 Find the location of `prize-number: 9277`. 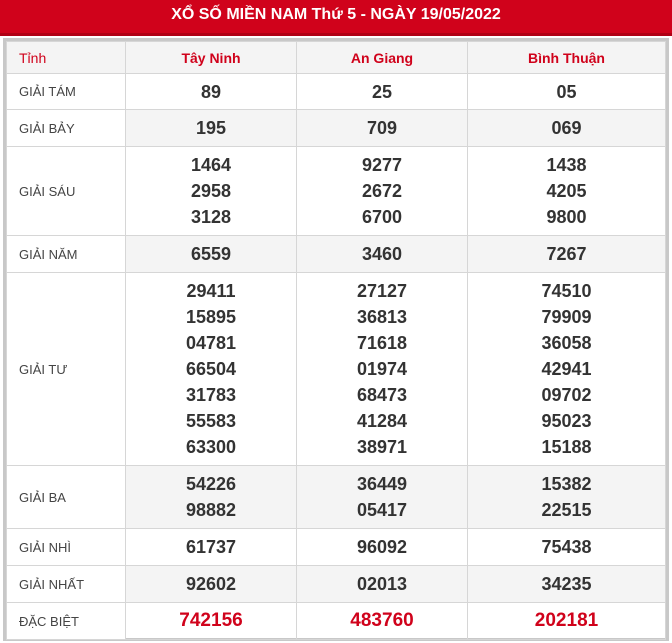

prize-number: 9277 is located at coordinates (382, 165).